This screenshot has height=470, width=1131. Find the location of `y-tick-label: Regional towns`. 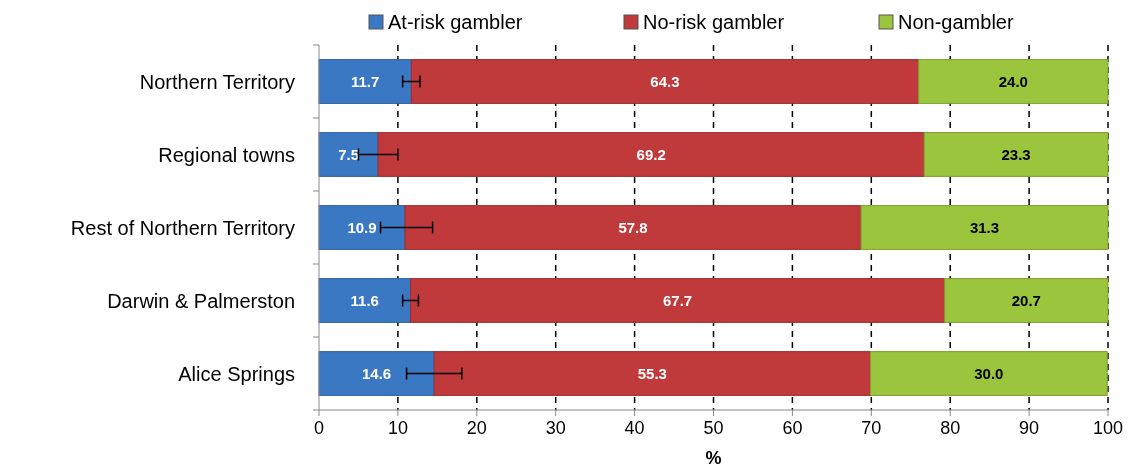

y-tick-label: Regional towns is located at coordinates (226, 154).